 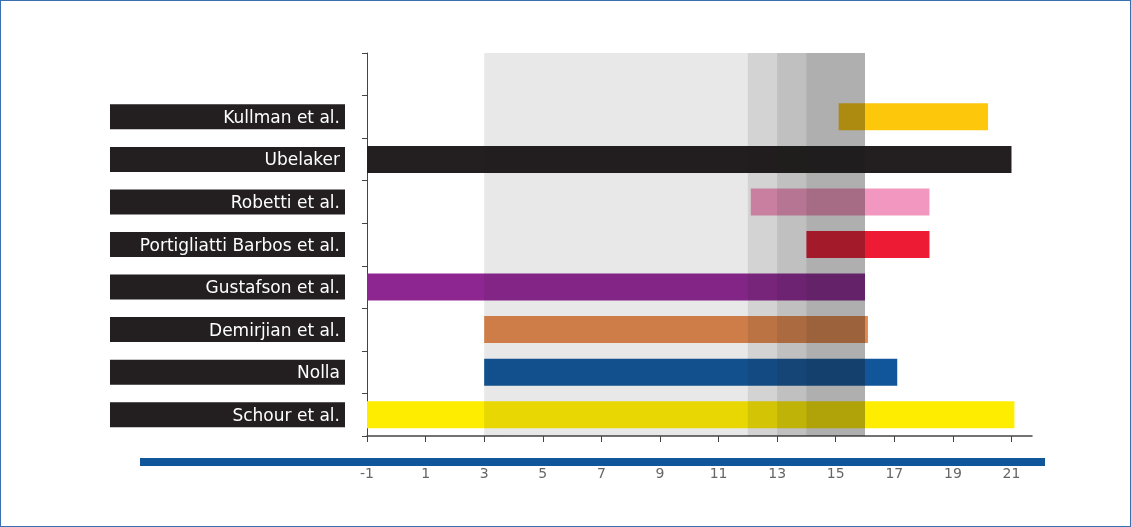 I want to click on x-tick-label: 7, so click(x=601, y=473).